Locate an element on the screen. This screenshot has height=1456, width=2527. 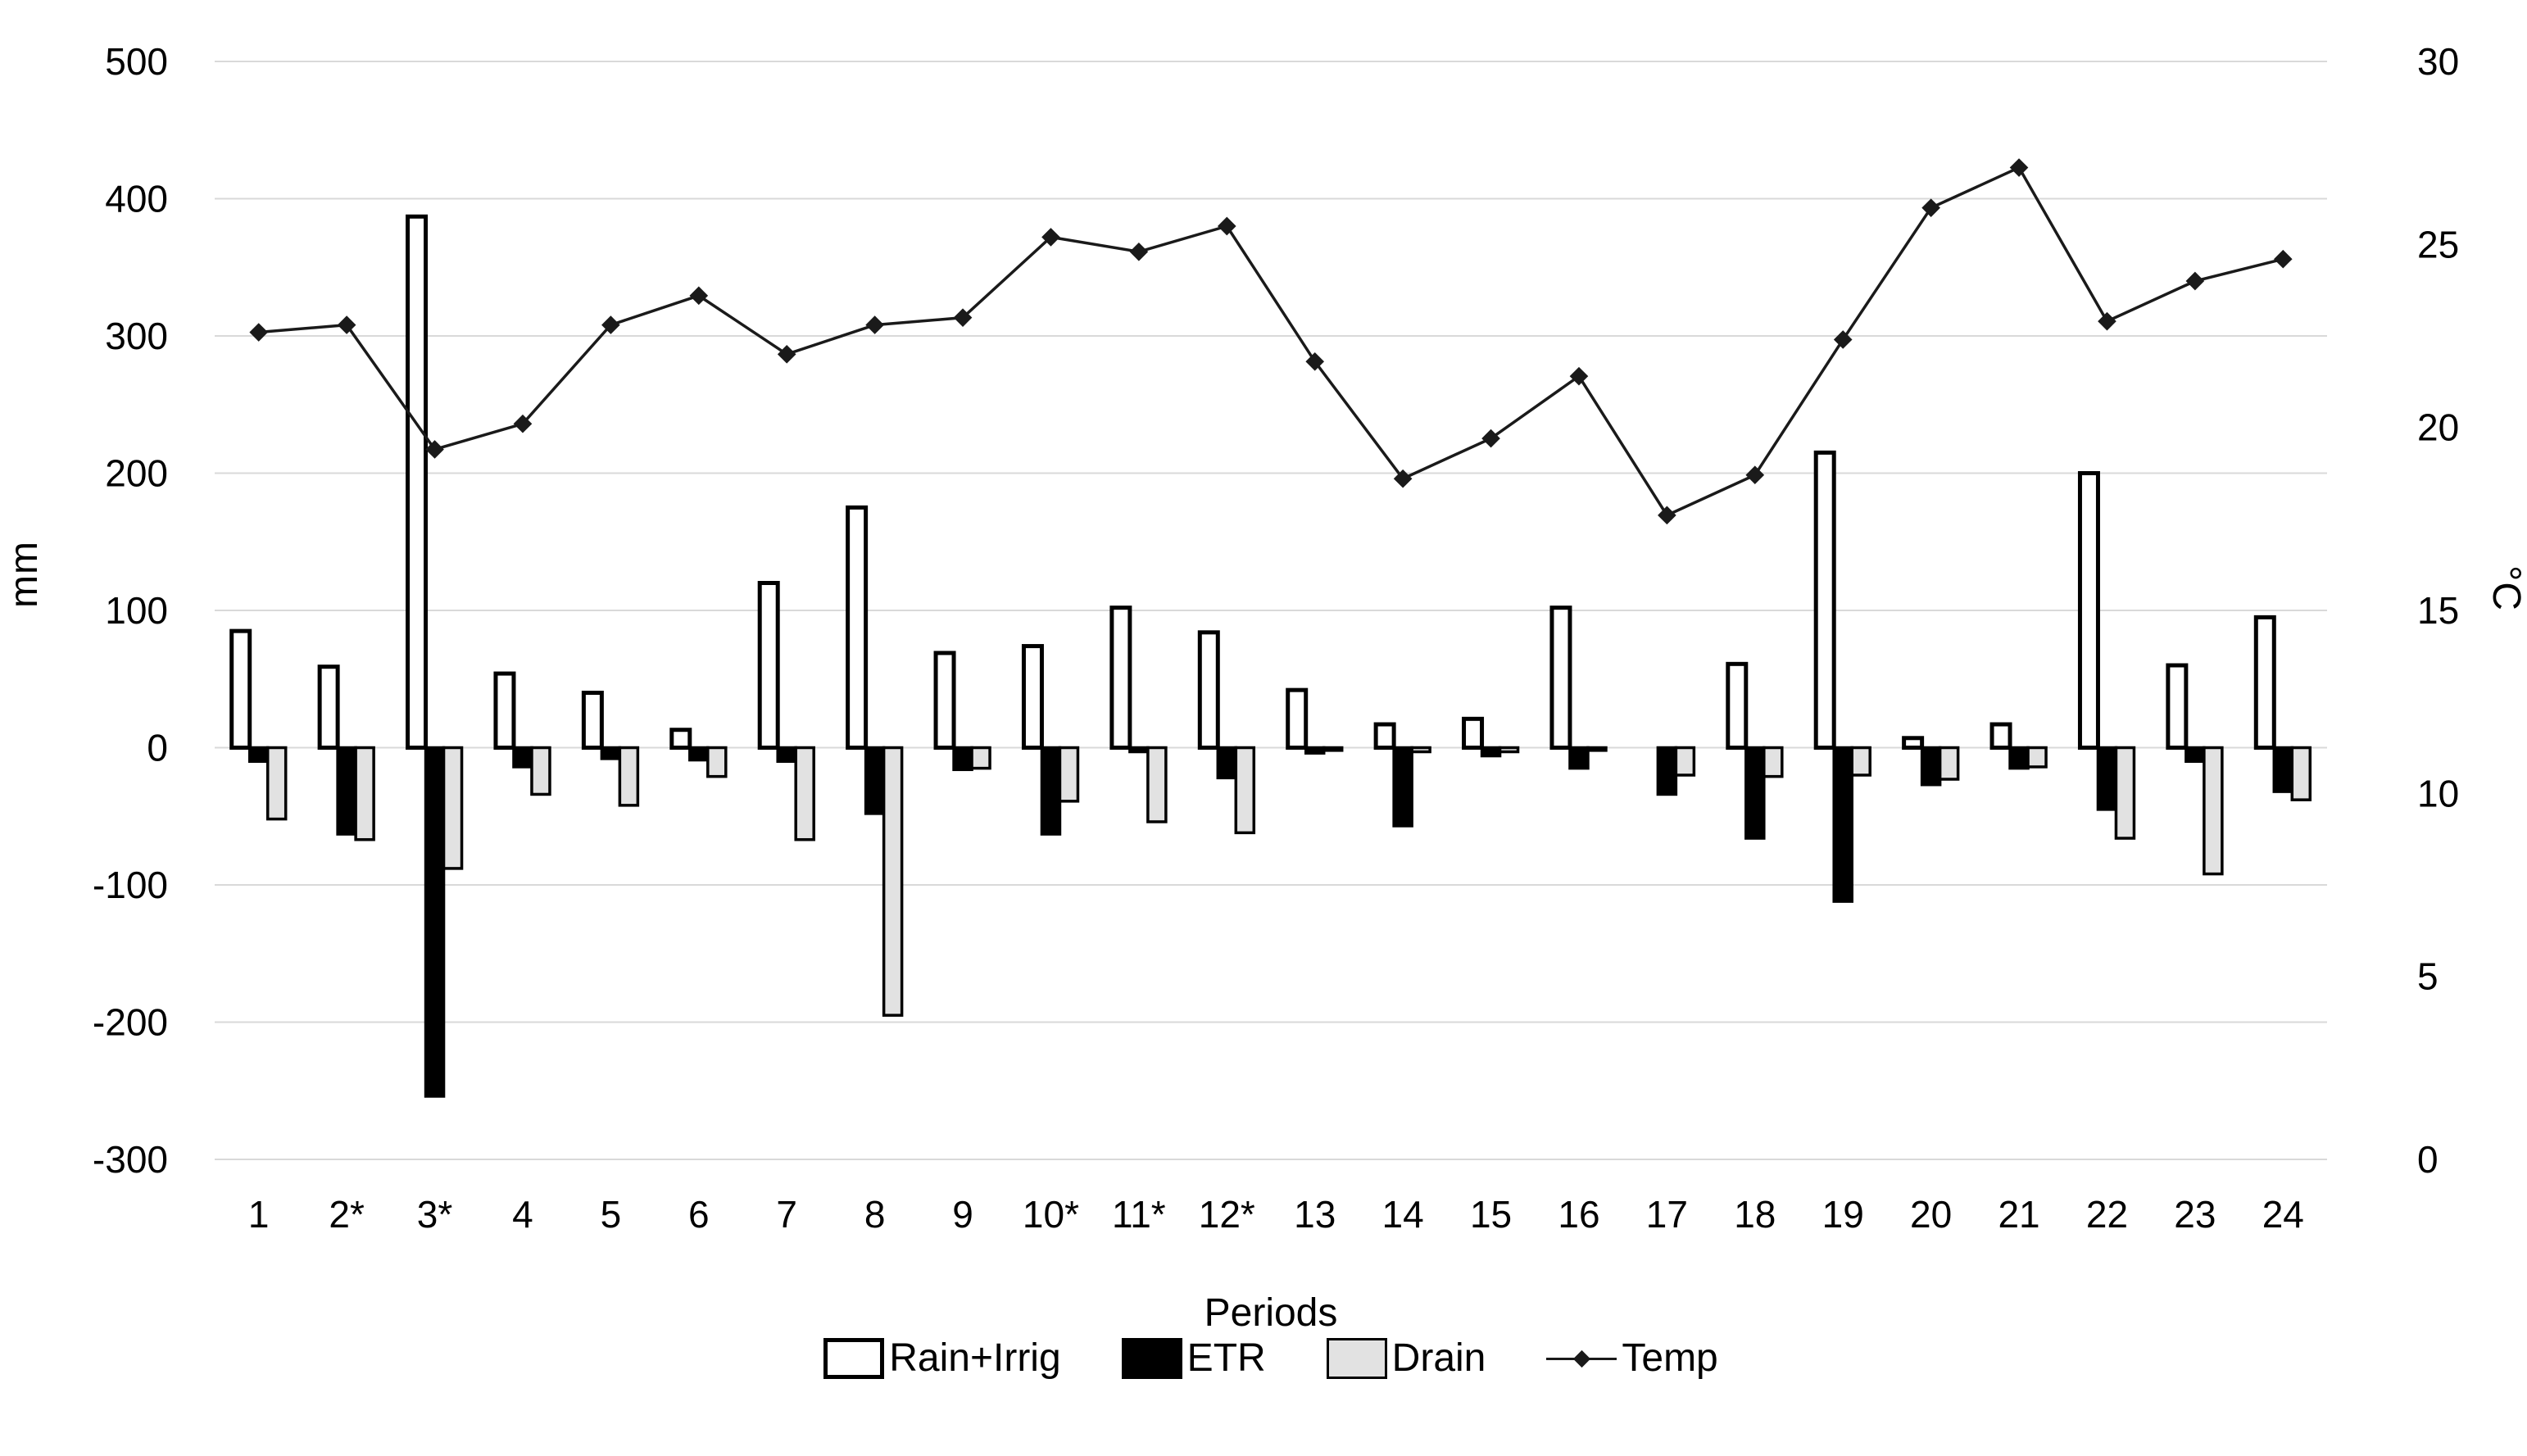
bar-drain-p18 is located at coordinates (1774, 762).